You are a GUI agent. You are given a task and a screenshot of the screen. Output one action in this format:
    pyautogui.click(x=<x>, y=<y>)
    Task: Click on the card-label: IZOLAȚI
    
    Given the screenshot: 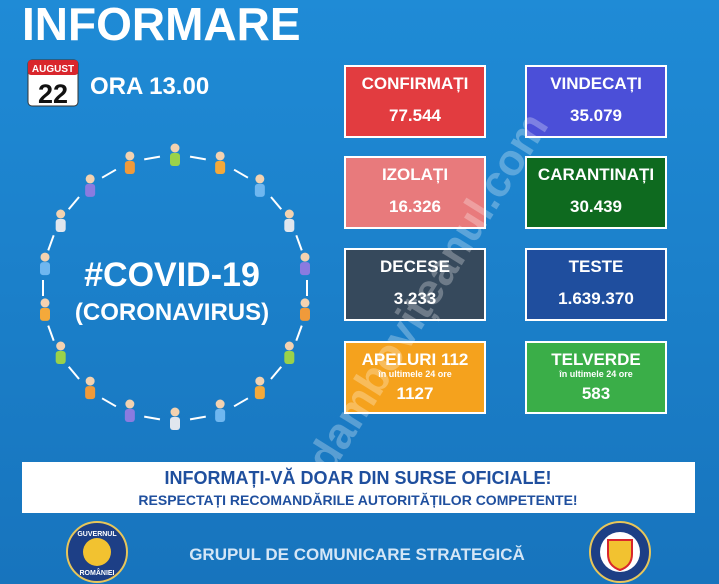 What is the action you would take?
    pyautogui.click(x=415, y=174)
    